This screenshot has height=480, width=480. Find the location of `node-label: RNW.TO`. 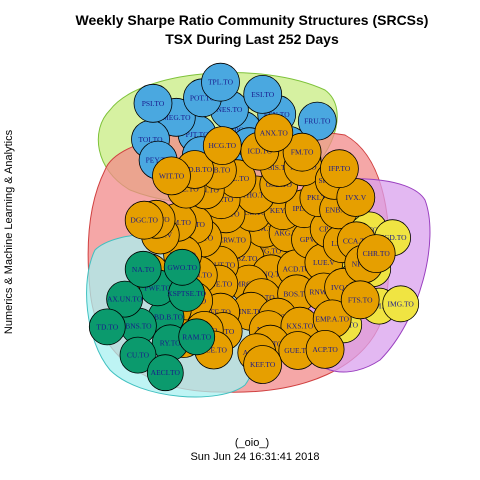

node-label: RNW.TO is located at coordinates (323, 292).